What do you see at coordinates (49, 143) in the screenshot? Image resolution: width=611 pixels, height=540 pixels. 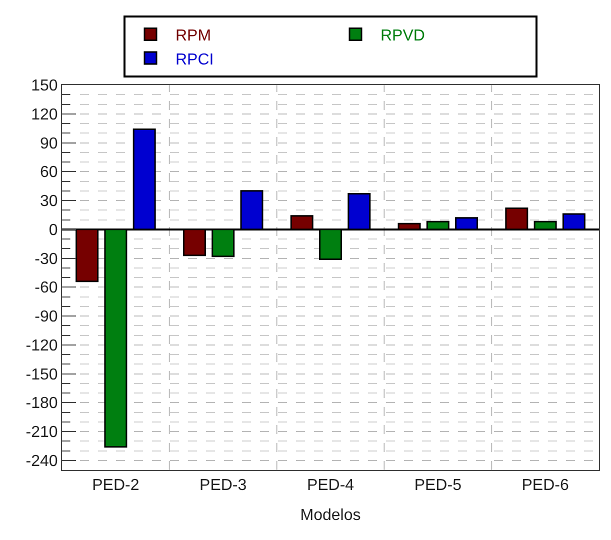 I see `y-tick-label: 90` at bounding box center [49, 143].